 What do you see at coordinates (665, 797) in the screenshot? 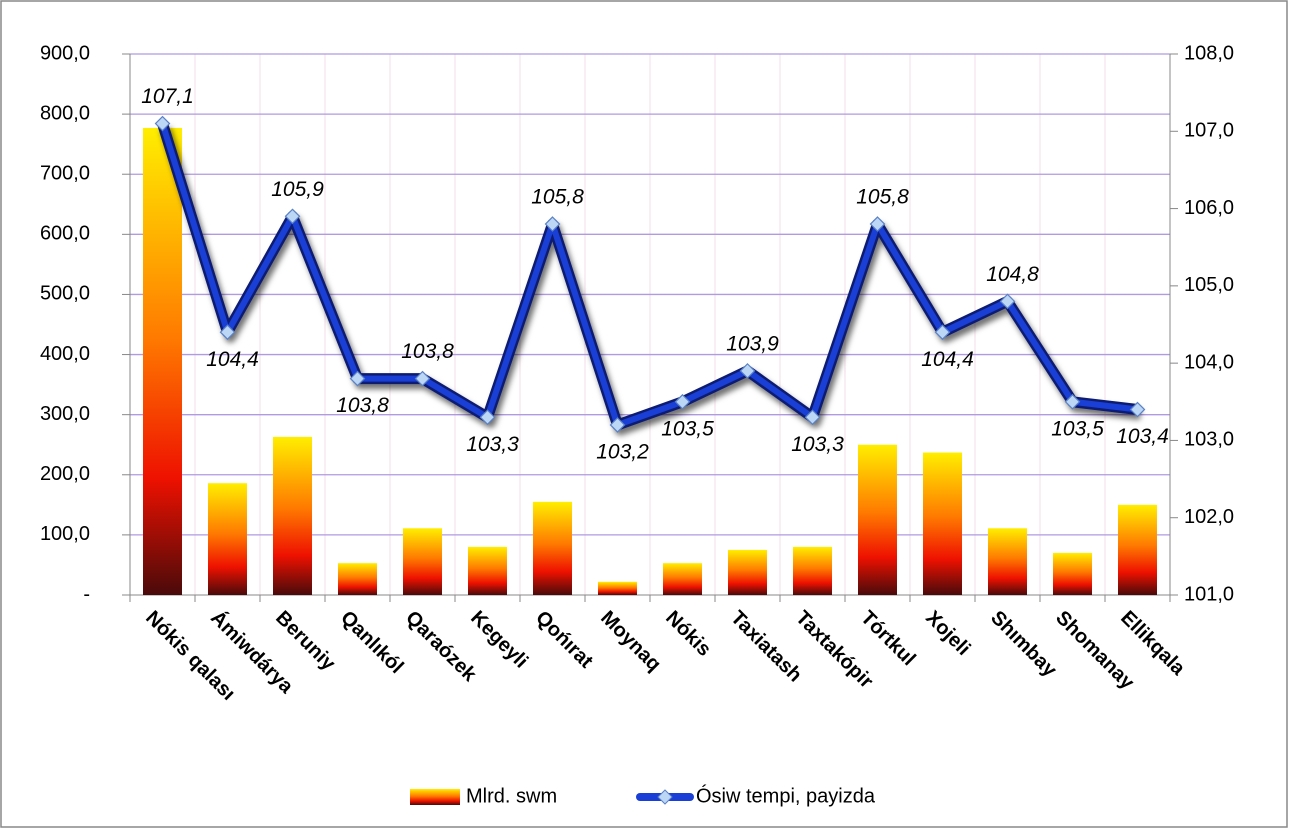
I see `legend-marker` at bounding box center [665, 797].